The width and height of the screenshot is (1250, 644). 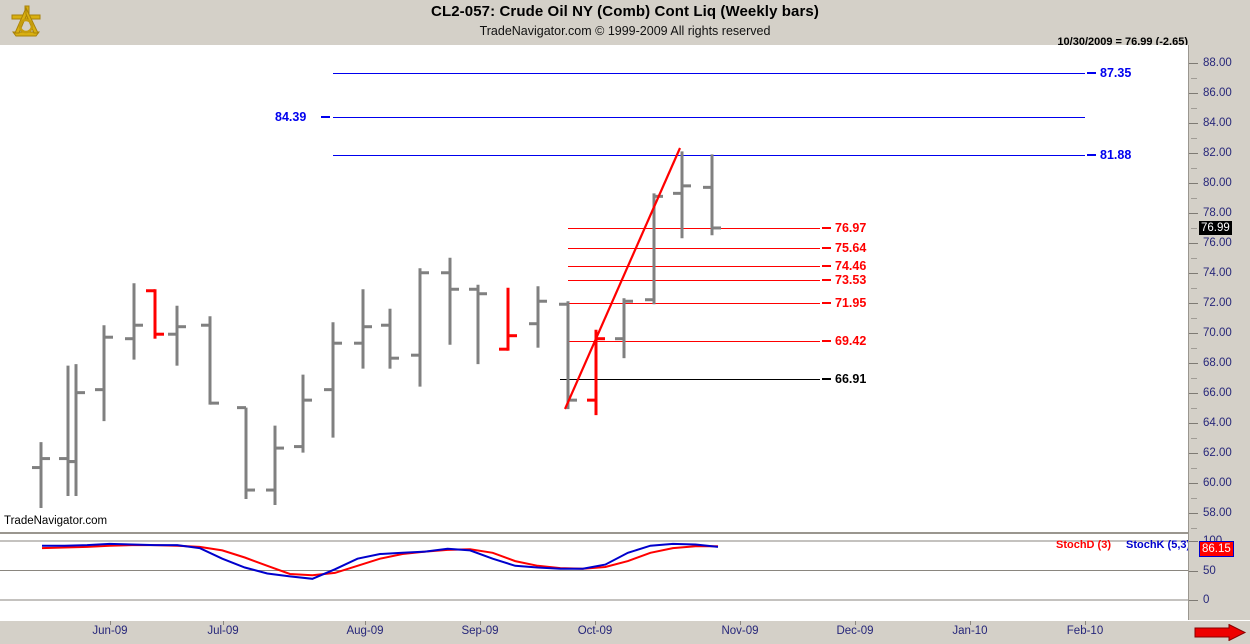 I want to click on price-level-label: 69.42, so click(x=851, y=341).